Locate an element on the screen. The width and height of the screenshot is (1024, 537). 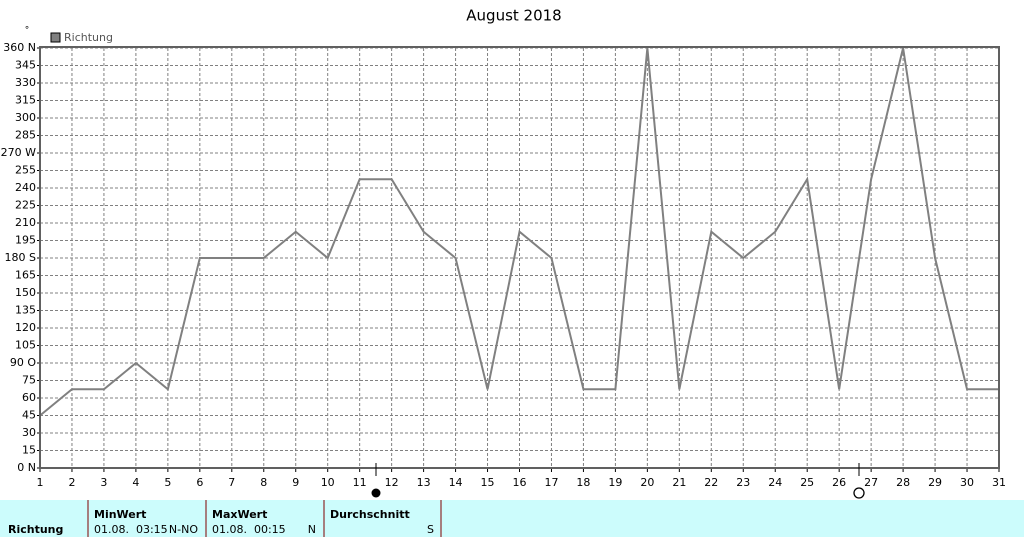
y-tick-label: 300 is located at coordinates (25, 117).